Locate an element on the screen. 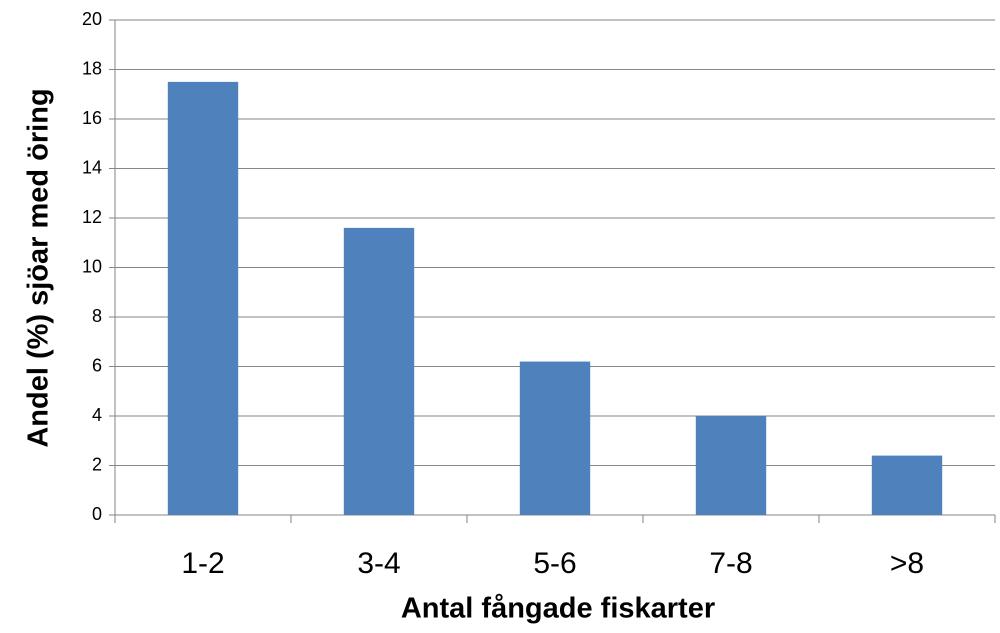 The width and height of the screenshot is (1000, 633). x-tick-label: 1-2 is located at coordinates (202, 563).